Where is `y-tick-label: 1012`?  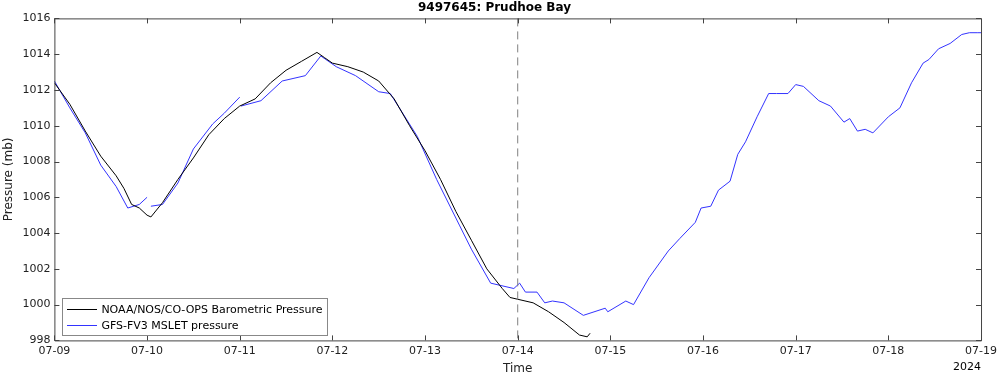 y-tick-label: 1012 is located at coordinates (36, 89).